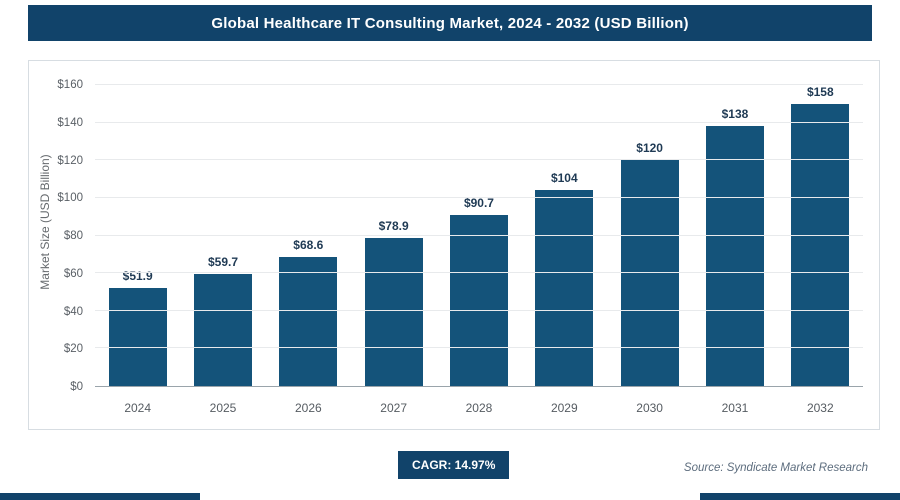  I want to click on bar-value-label: $68.6, so click(308, 244).